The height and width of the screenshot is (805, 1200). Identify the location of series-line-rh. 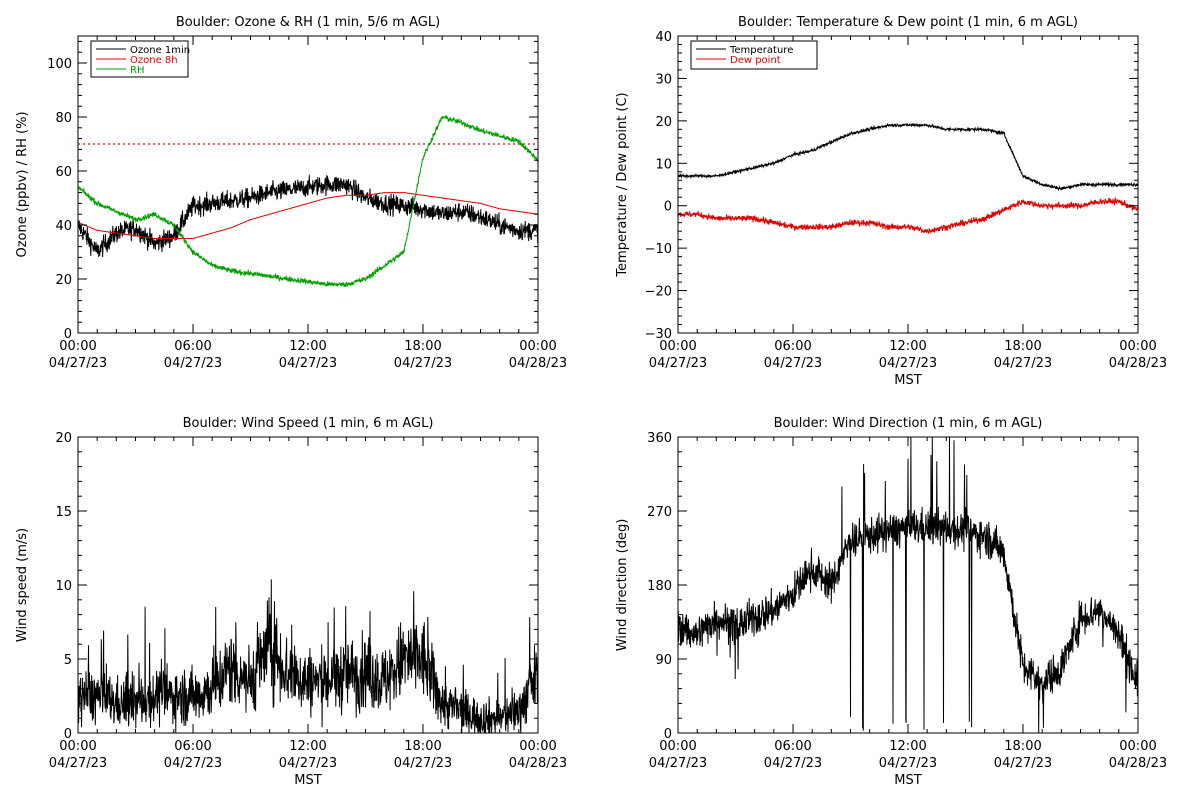
(308, 201).